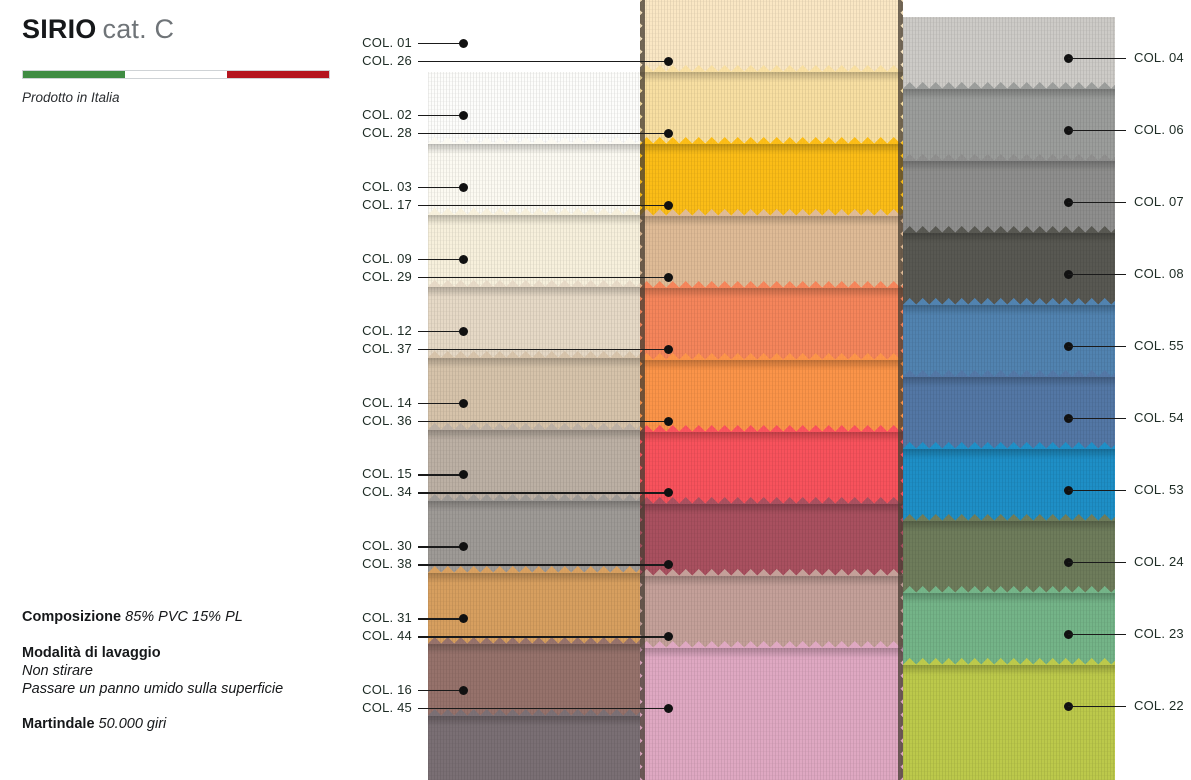  What do you see at coordinates (387, 114) in the screenshot?
I see `swatch-label-02: COL. 02` at bounding box center [387, 114].